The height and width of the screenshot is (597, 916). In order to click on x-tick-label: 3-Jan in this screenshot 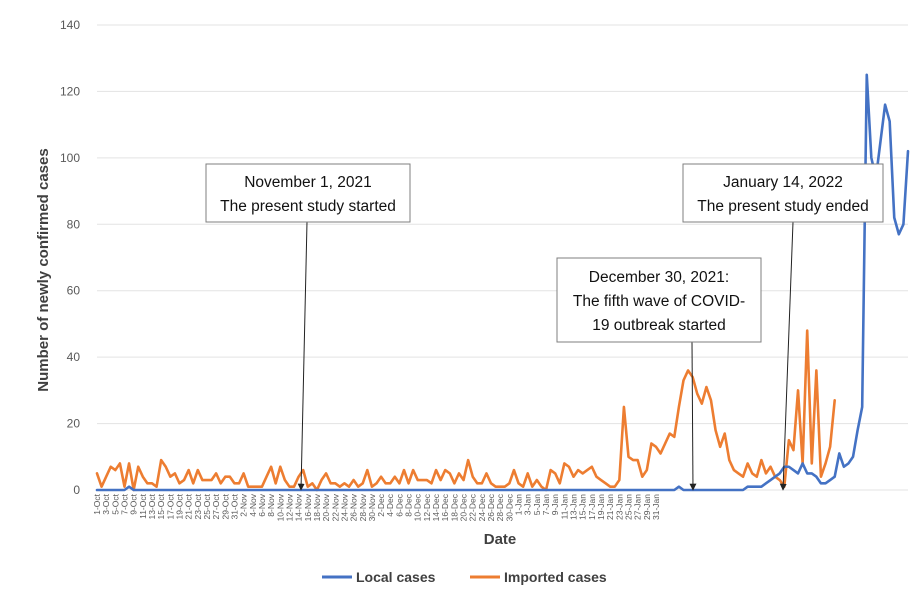, I will do `click(528, 505)`.